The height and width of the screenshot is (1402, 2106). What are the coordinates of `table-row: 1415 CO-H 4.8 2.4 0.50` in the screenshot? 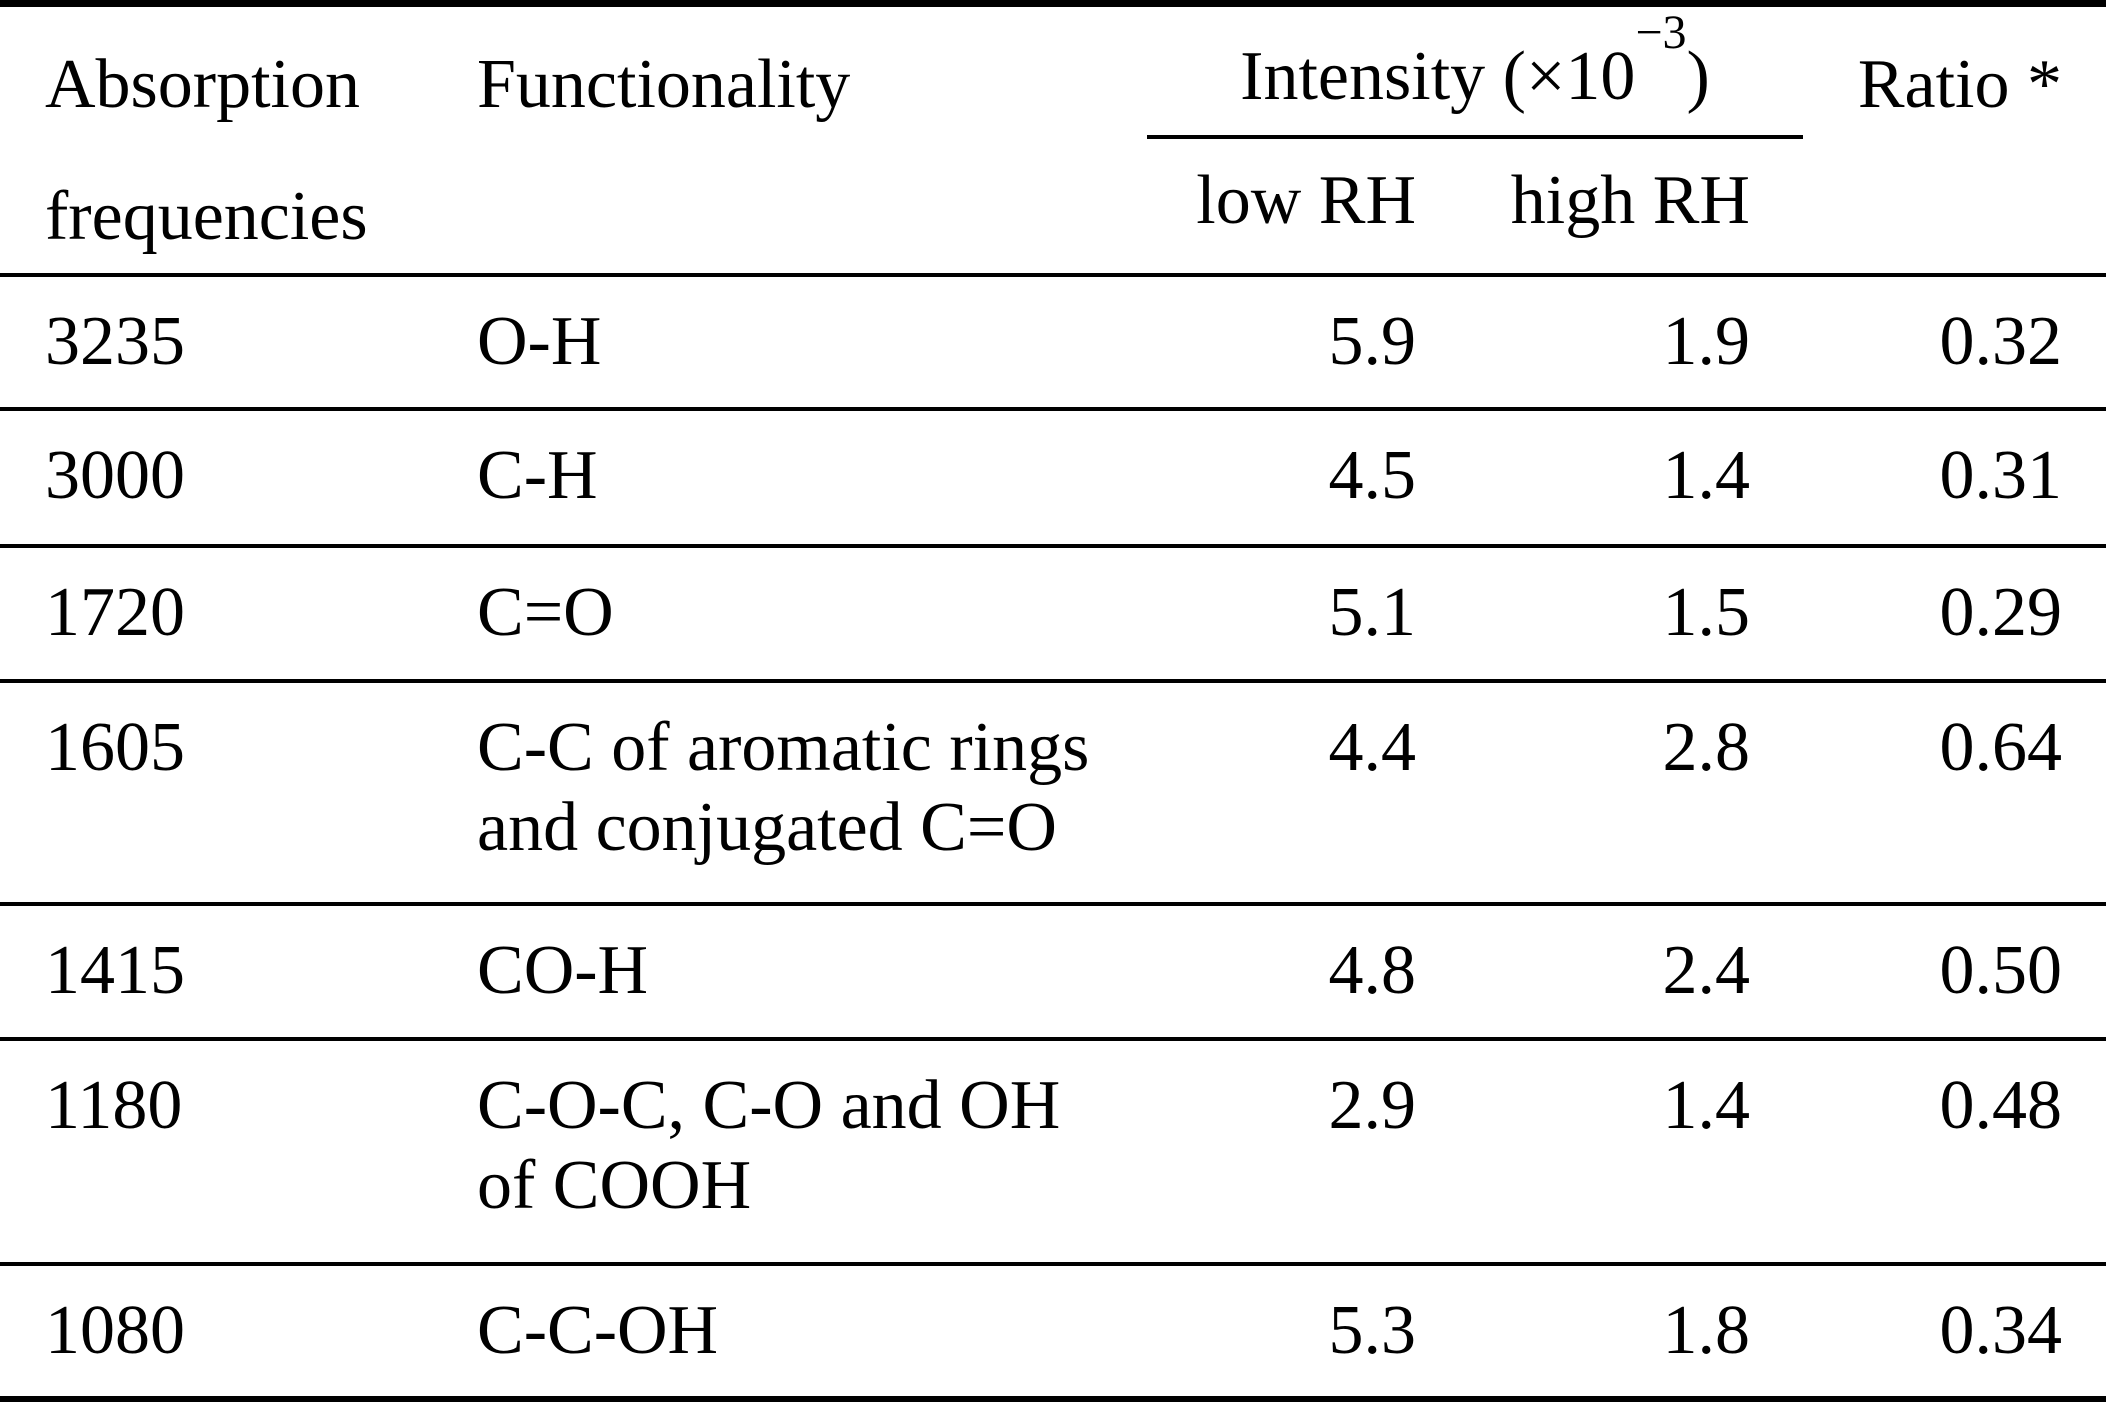 It's located at (1053, 973).